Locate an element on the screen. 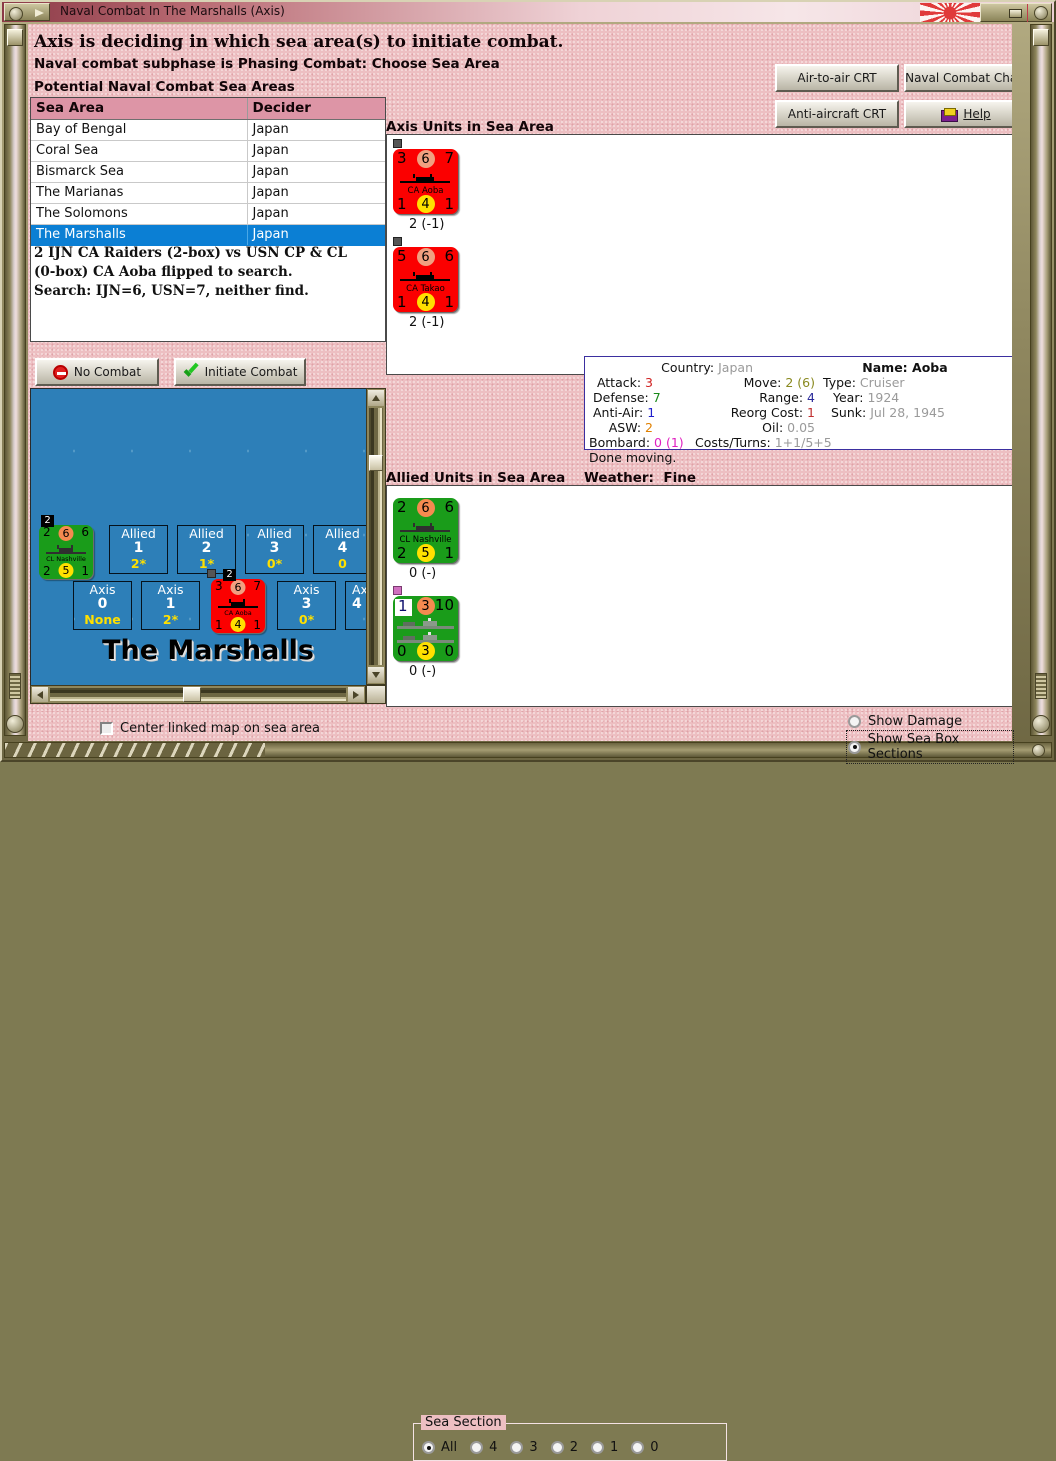 Image resolution: width=1056 pixels, height=1461 pixels. radio-sea-section-3: 3 is located at coordinates (524, 1447).